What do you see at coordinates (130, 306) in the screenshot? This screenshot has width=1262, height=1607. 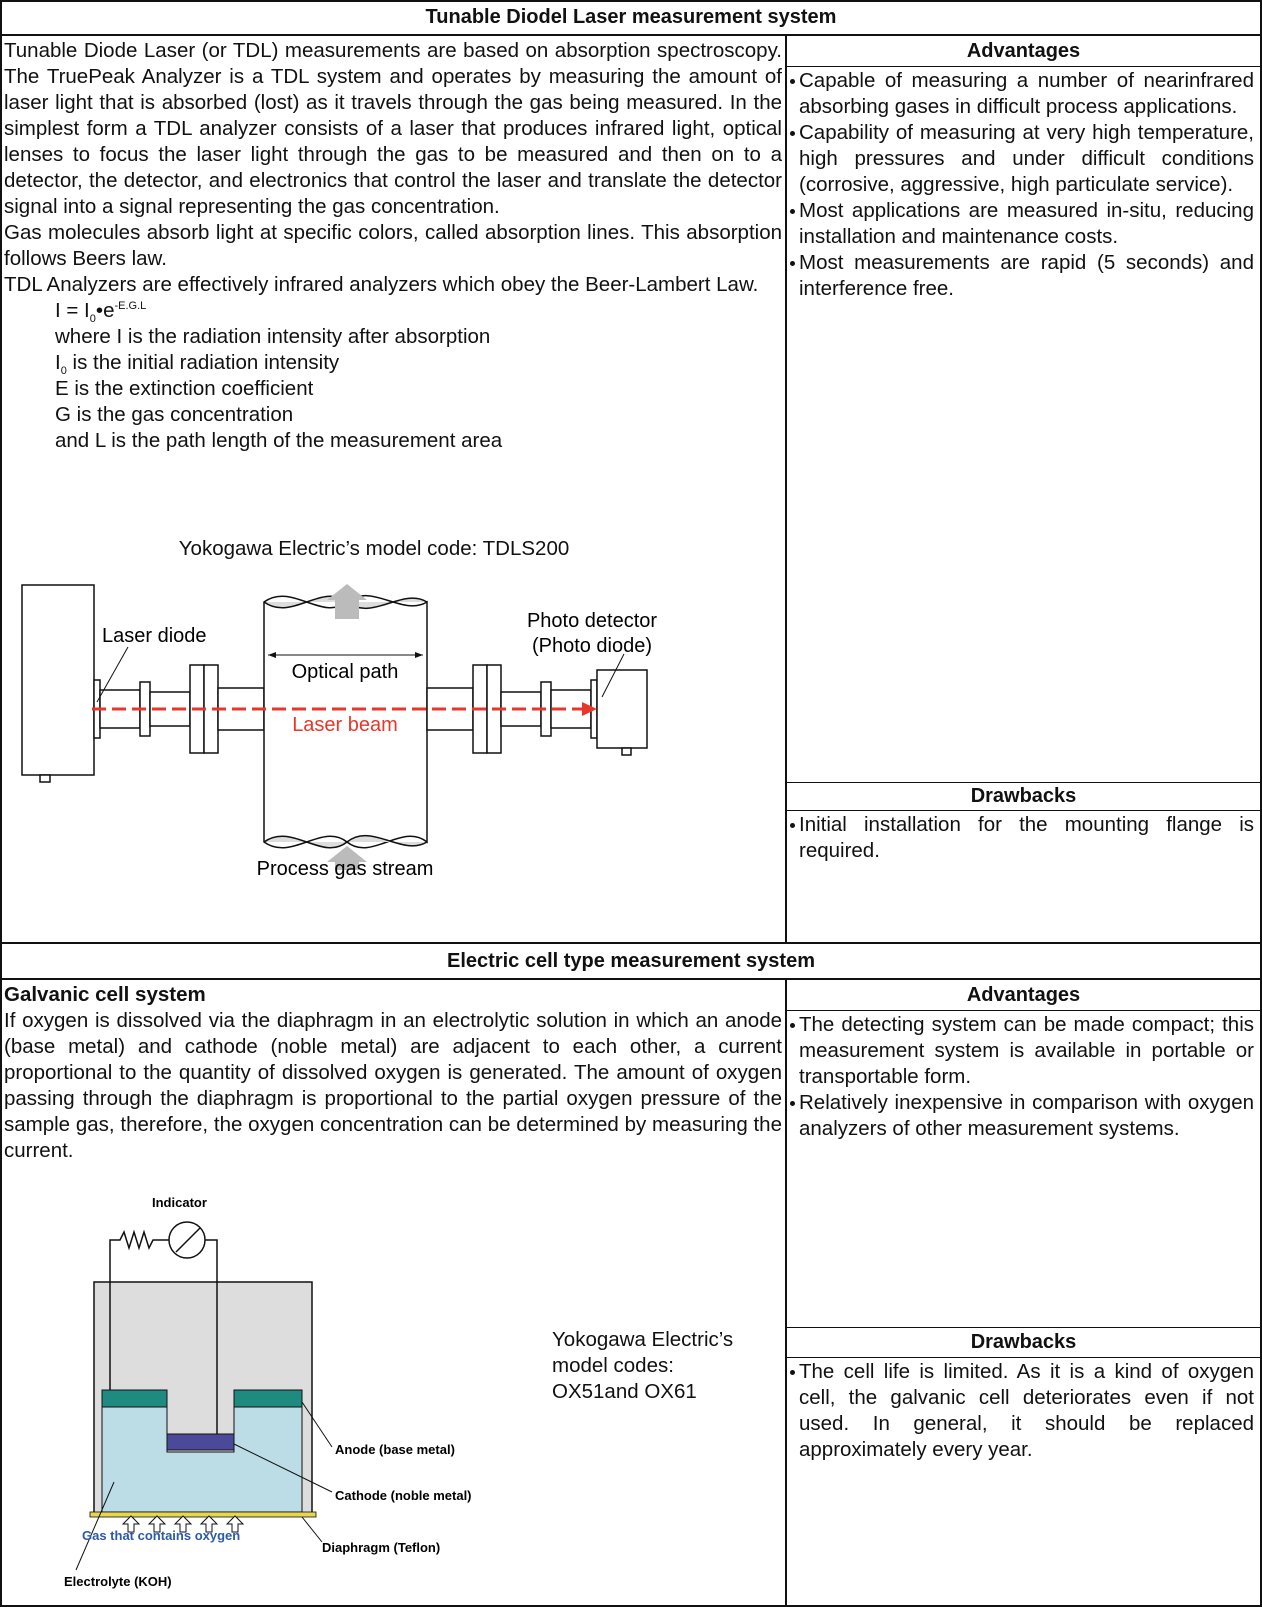 I see `formula-part: -E.G.L` at bounding box center [130, 306].